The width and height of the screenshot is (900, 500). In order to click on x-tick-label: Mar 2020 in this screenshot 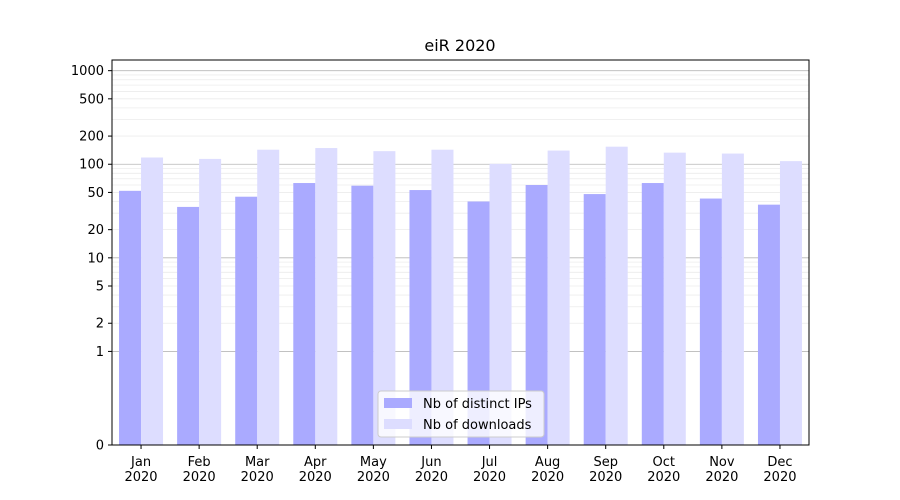, I will do `click(257, 470)`.